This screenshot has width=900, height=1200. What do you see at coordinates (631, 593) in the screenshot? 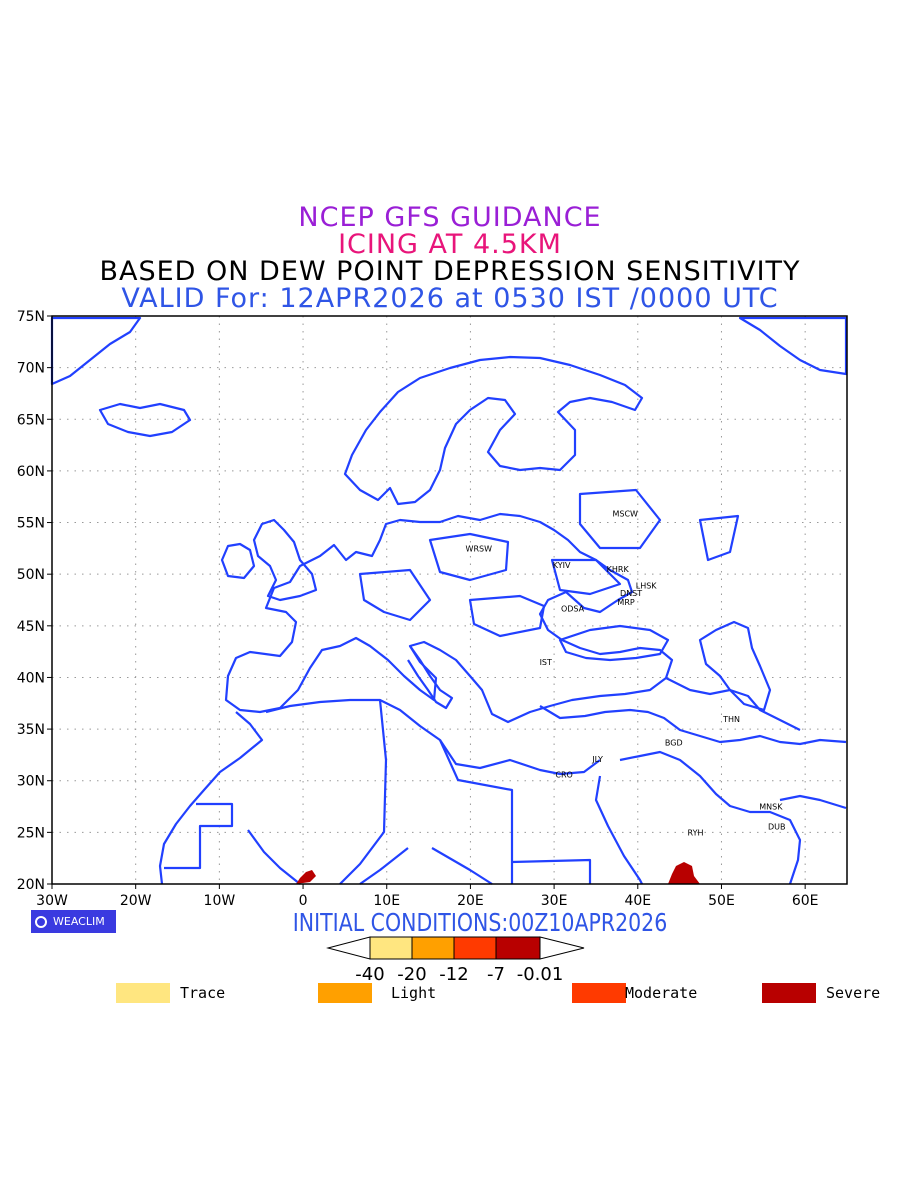
I see `city-label: DNST` at bounding box center [631, 593].